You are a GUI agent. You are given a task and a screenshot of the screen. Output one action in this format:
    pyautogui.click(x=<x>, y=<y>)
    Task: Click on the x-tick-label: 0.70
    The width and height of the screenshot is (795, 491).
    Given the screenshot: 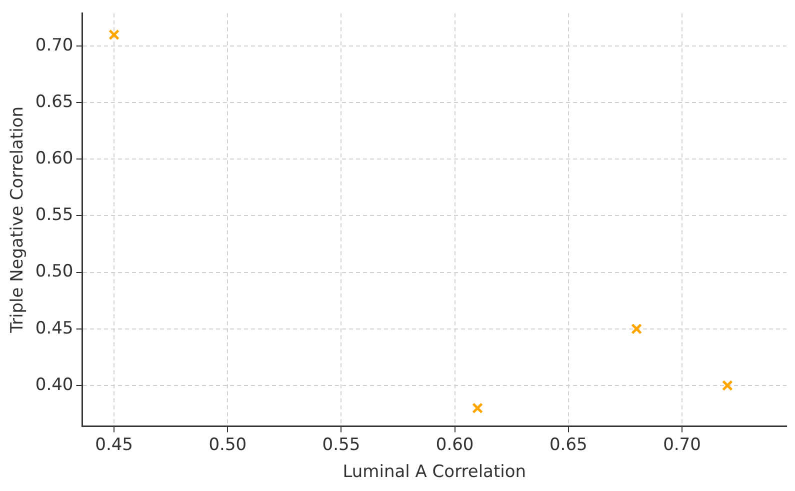 What is the action you would take?
    pyautogui.click(x=682, y=444)
    